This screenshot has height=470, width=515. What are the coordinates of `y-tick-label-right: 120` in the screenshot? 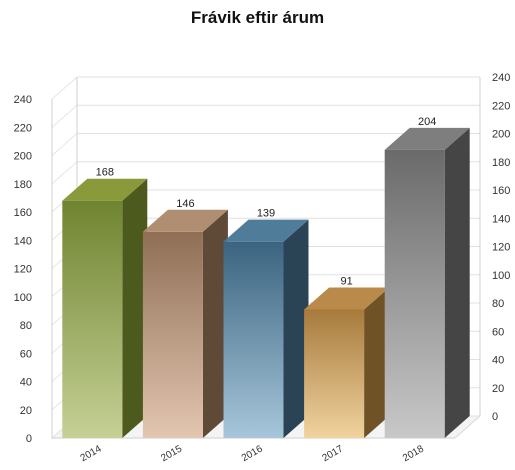 It's located at (501, 248).